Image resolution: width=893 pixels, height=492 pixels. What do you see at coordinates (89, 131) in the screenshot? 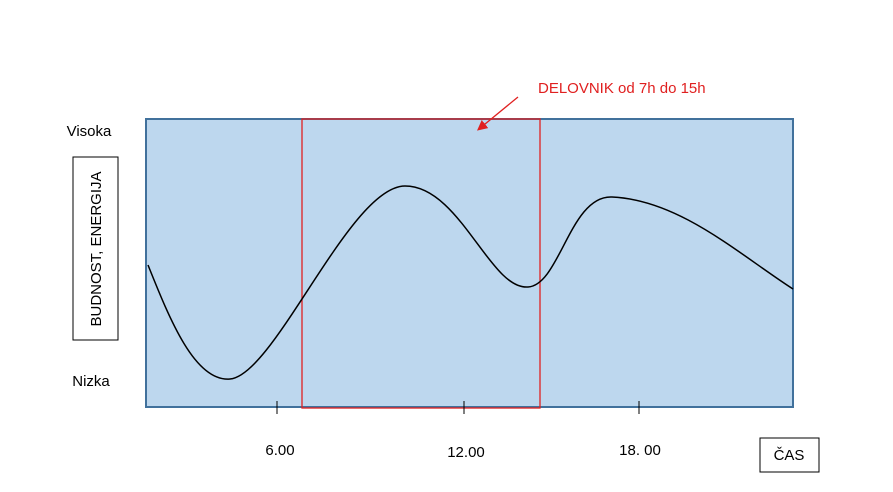
I see `high-label: Visoka` at bounding box center [89, 131].